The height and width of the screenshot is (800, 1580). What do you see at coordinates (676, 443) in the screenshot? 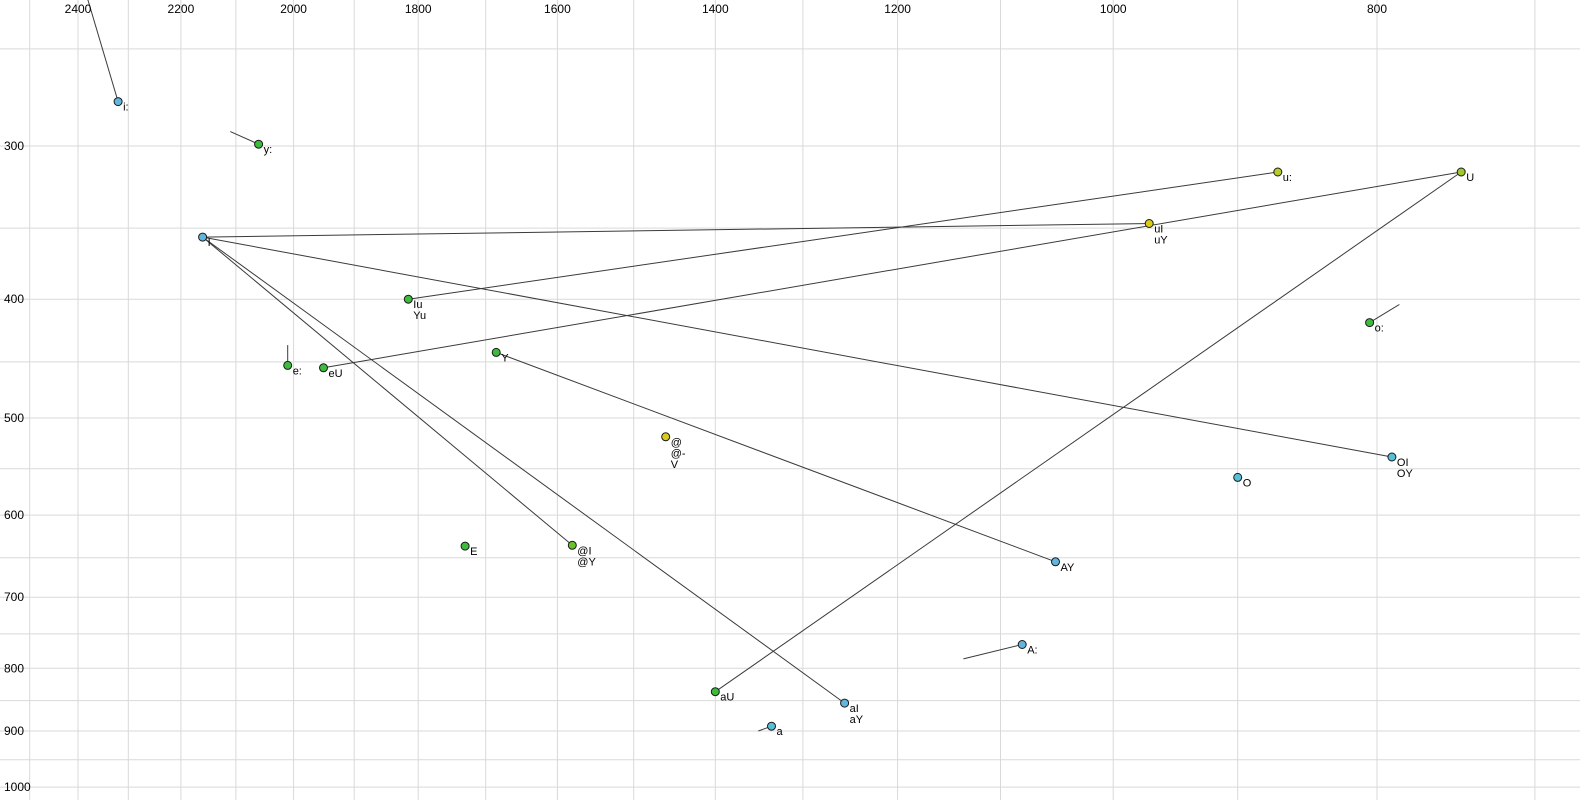
I see `vowel-label: @` at bounding box center [676, 443].